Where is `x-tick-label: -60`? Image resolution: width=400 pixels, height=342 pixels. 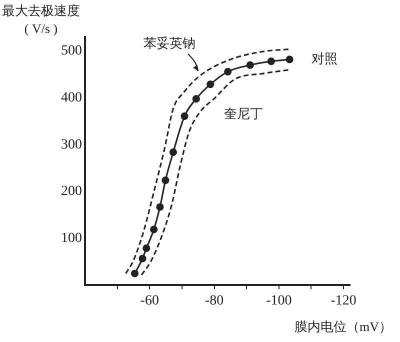
x-tick-label: -60 is located at coordinates (149, 300).